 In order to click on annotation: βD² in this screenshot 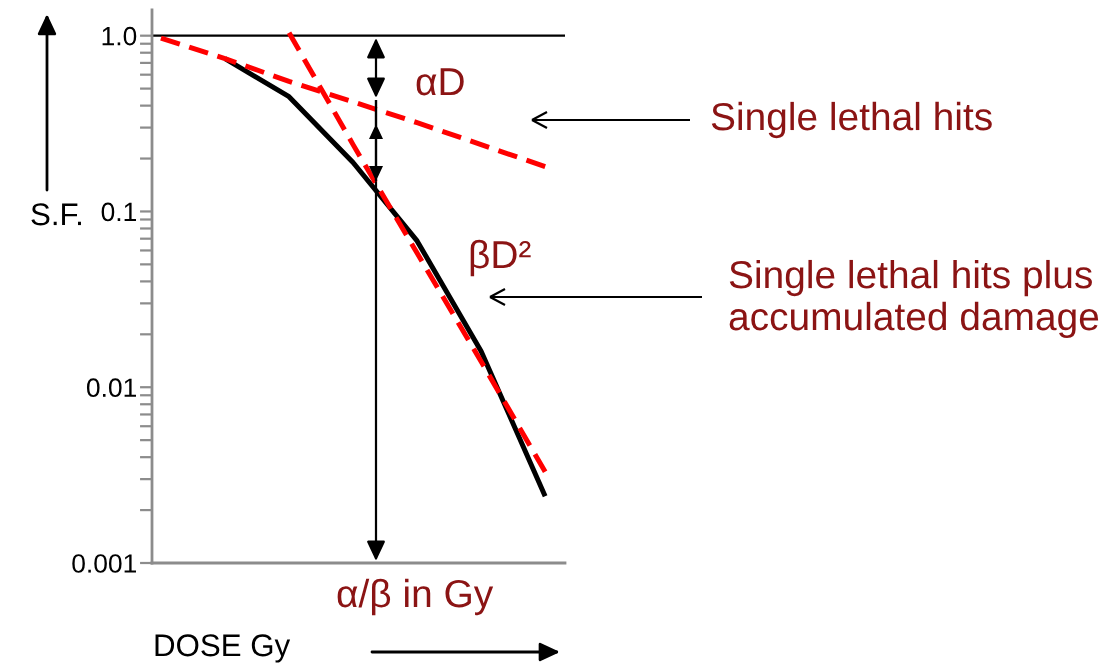, I will do `click(500, 258)`.